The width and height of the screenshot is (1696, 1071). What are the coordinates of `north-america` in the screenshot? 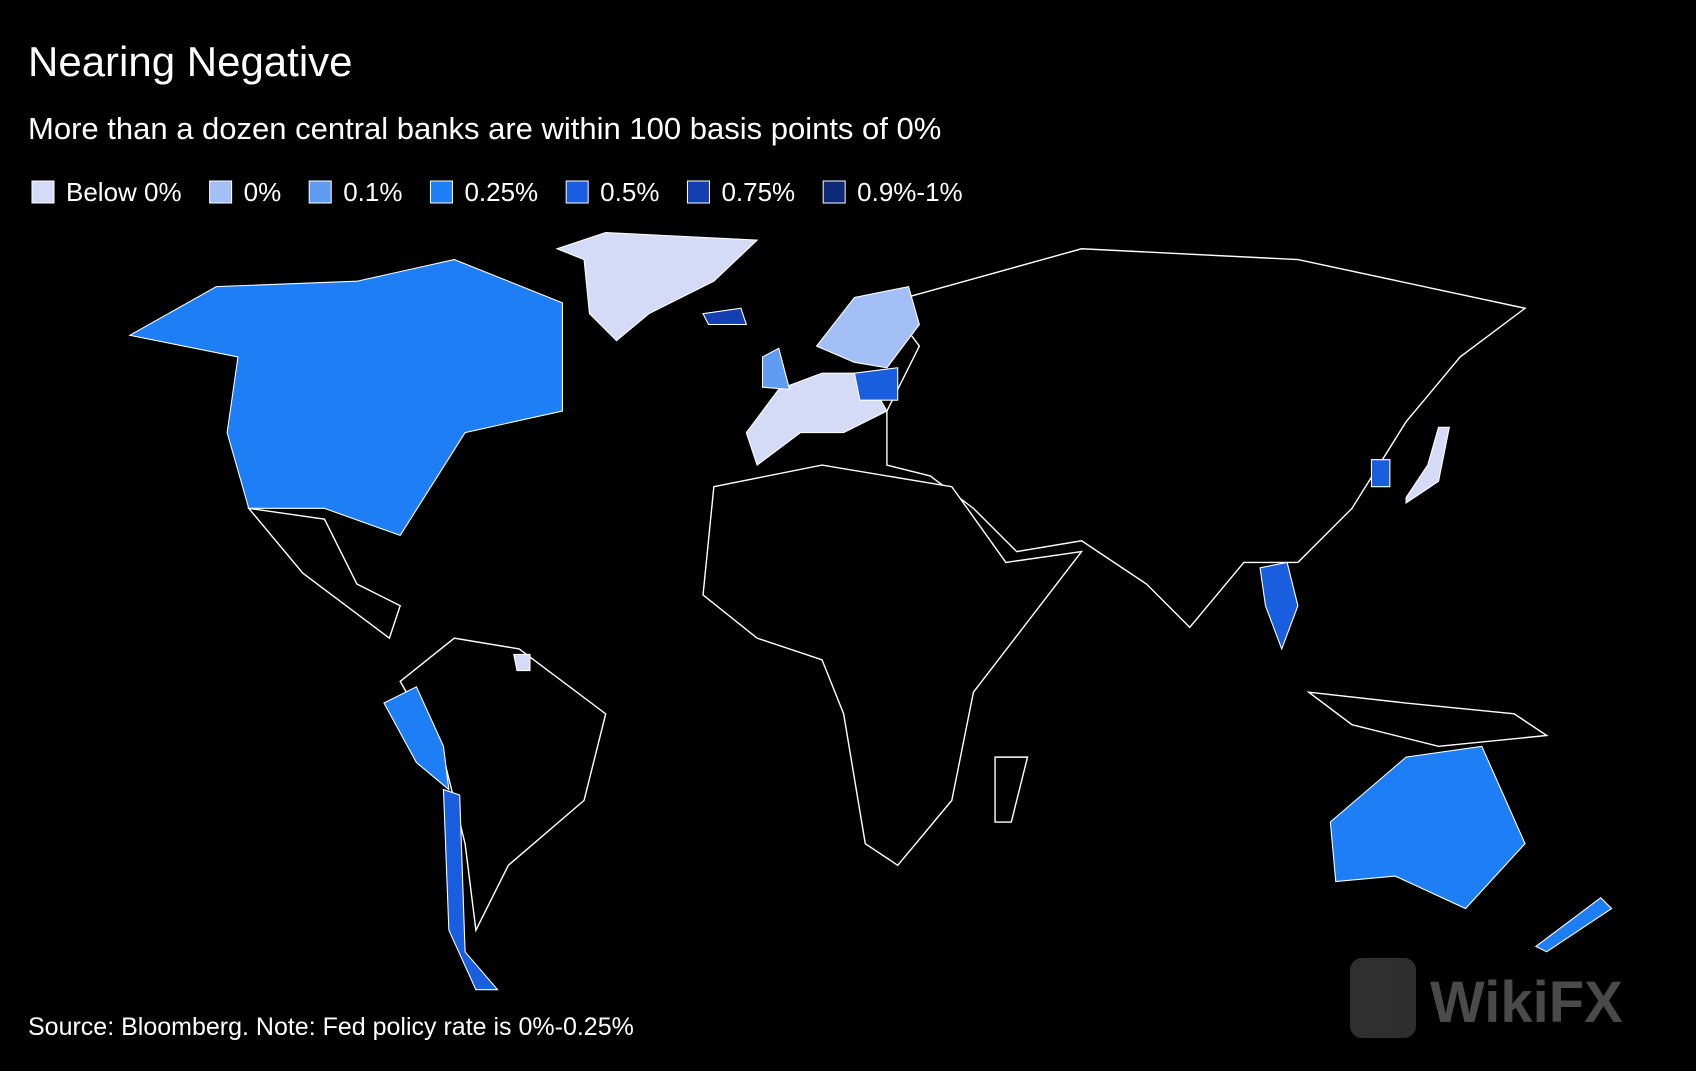 It's located at (345, 398).